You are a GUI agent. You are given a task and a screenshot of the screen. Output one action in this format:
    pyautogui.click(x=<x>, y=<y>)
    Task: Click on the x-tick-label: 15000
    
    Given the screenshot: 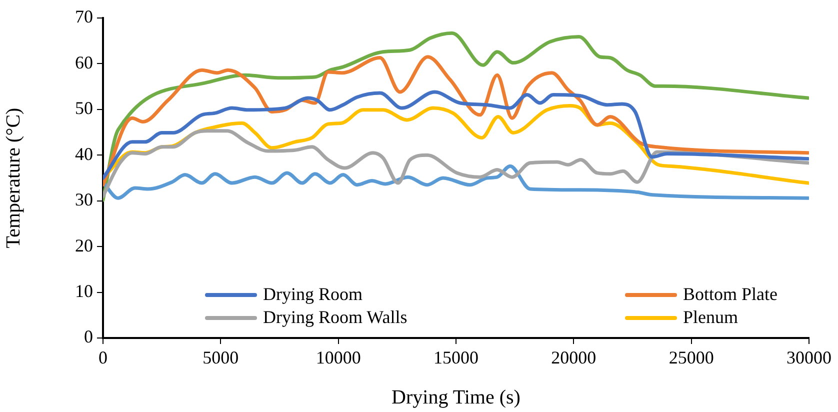 What is the action you would take?
    pyautogui.click(x=456, y=358)
    